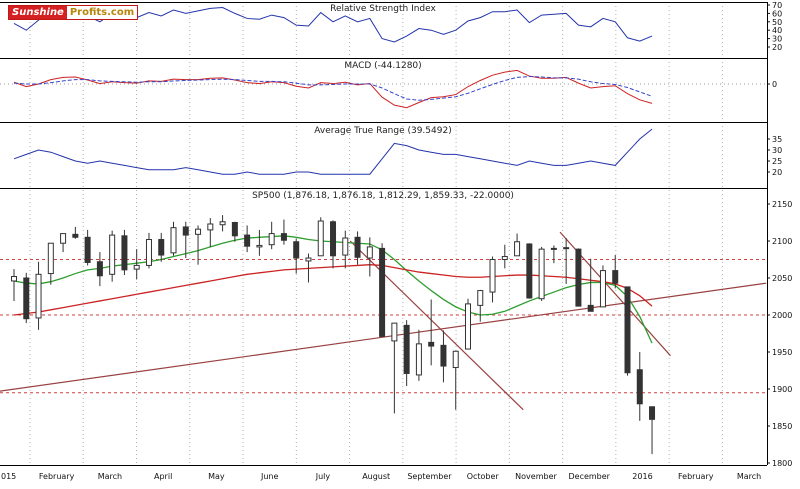 Image resolution: width=800 pixels, height=489 pixels. What do you see at coordinates (782, 463) in the screenshot?
I see `price-tick-label: 1800` at bounding box center [782, 463].